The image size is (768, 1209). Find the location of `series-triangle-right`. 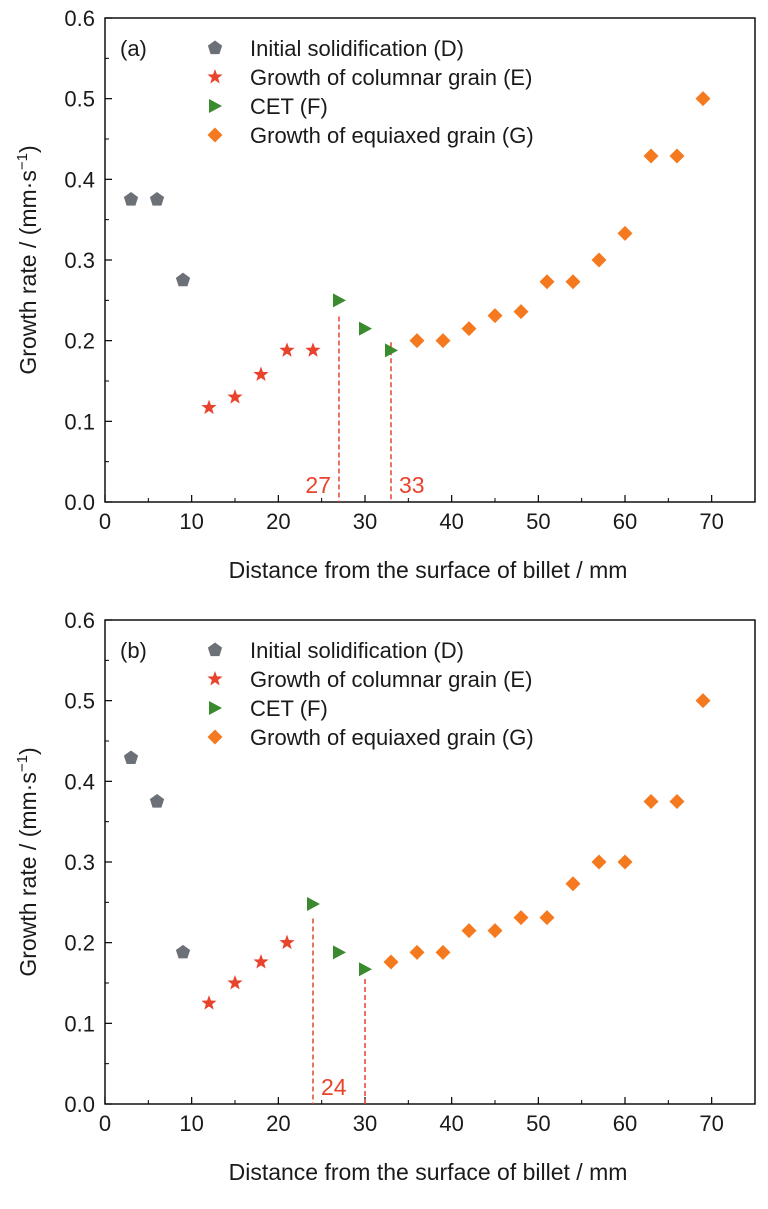

series-triangle-right is located at coordinates (365, 325).